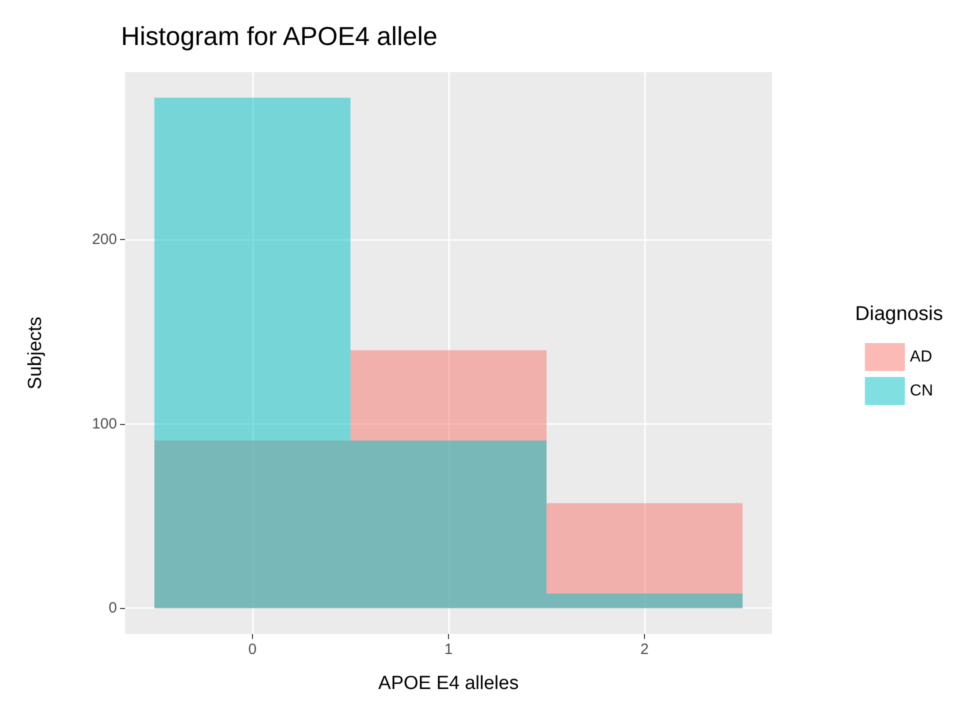  I want to click on x-axis-title: APOE E4 alleles, so click(448, 683).